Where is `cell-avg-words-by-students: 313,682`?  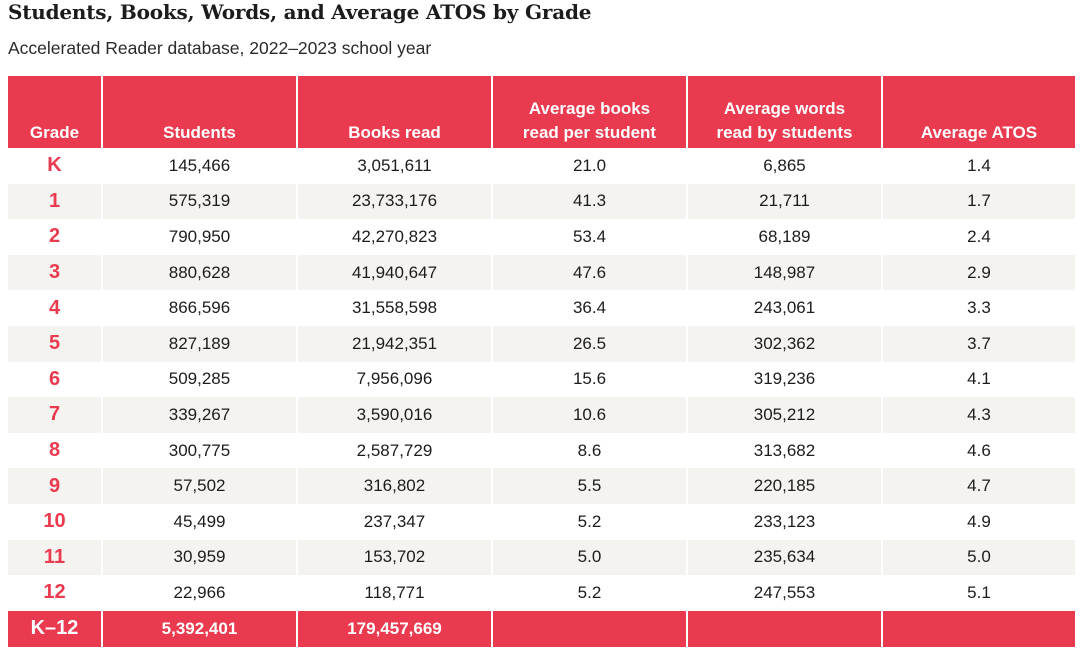
cell-avg-words-by-students: 313,682 is located at coordinates (784, 450).